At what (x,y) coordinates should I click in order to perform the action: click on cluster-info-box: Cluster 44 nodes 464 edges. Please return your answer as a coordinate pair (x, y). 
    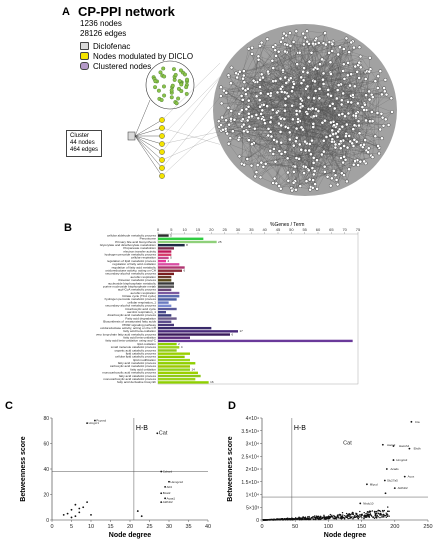
    Looking at the image, I should click on (84, 143).